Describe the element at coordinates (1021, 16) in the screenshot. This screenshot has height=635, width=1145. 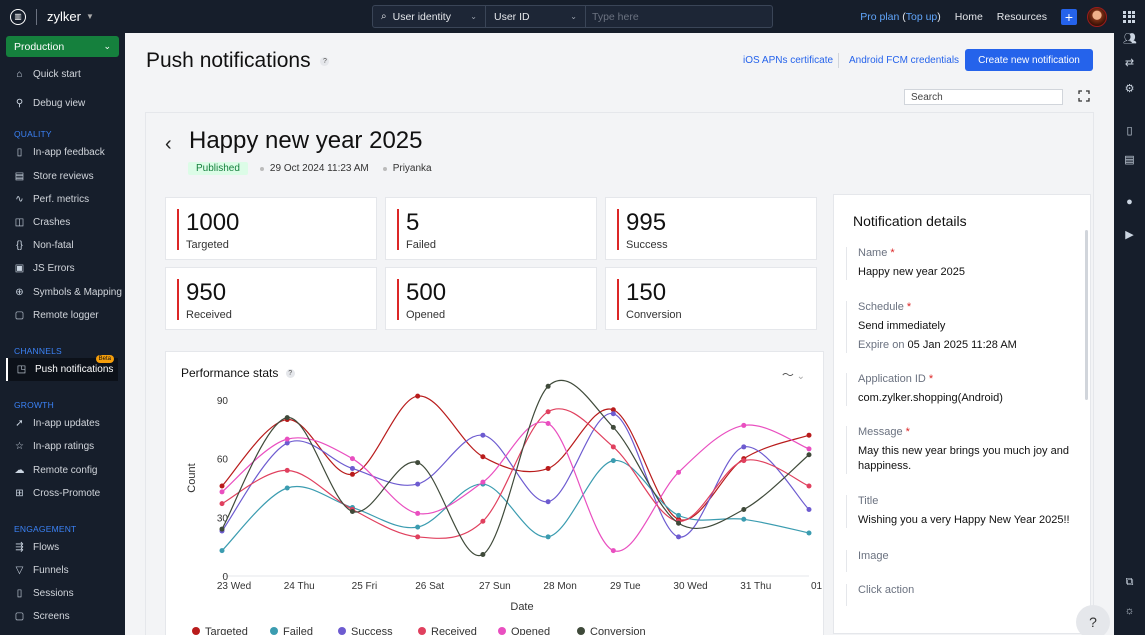
I see `resources-link: Resources` at that location.